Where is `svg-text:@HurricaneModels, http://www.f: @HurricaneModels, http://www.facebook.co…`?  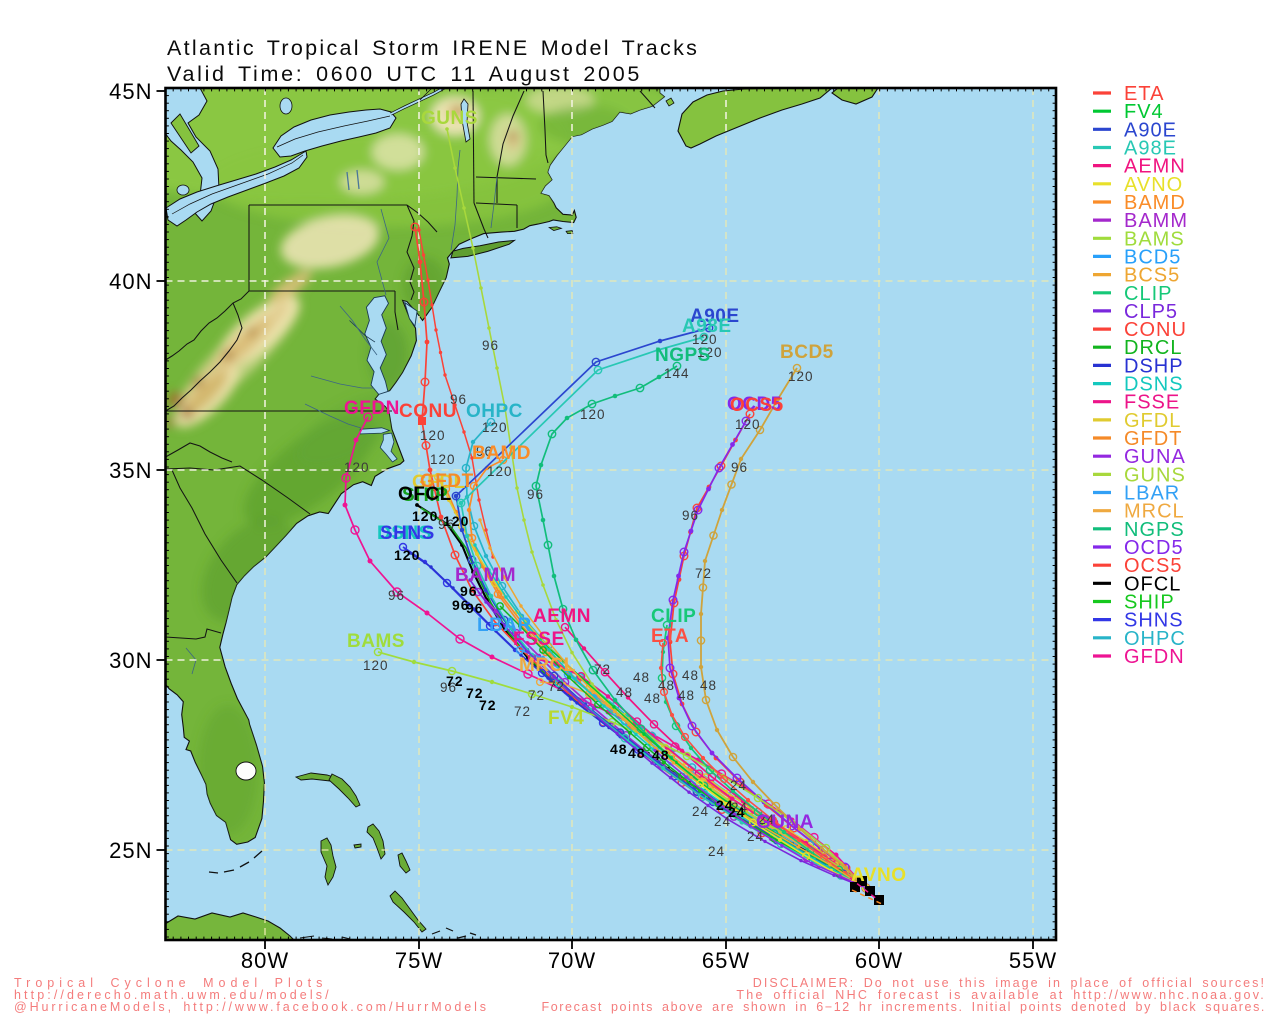
svg-text:@HurricaneModels, http://www.f: @HurricaneModels, http://www.facebook.co… is located at coordinates (251, 1007).